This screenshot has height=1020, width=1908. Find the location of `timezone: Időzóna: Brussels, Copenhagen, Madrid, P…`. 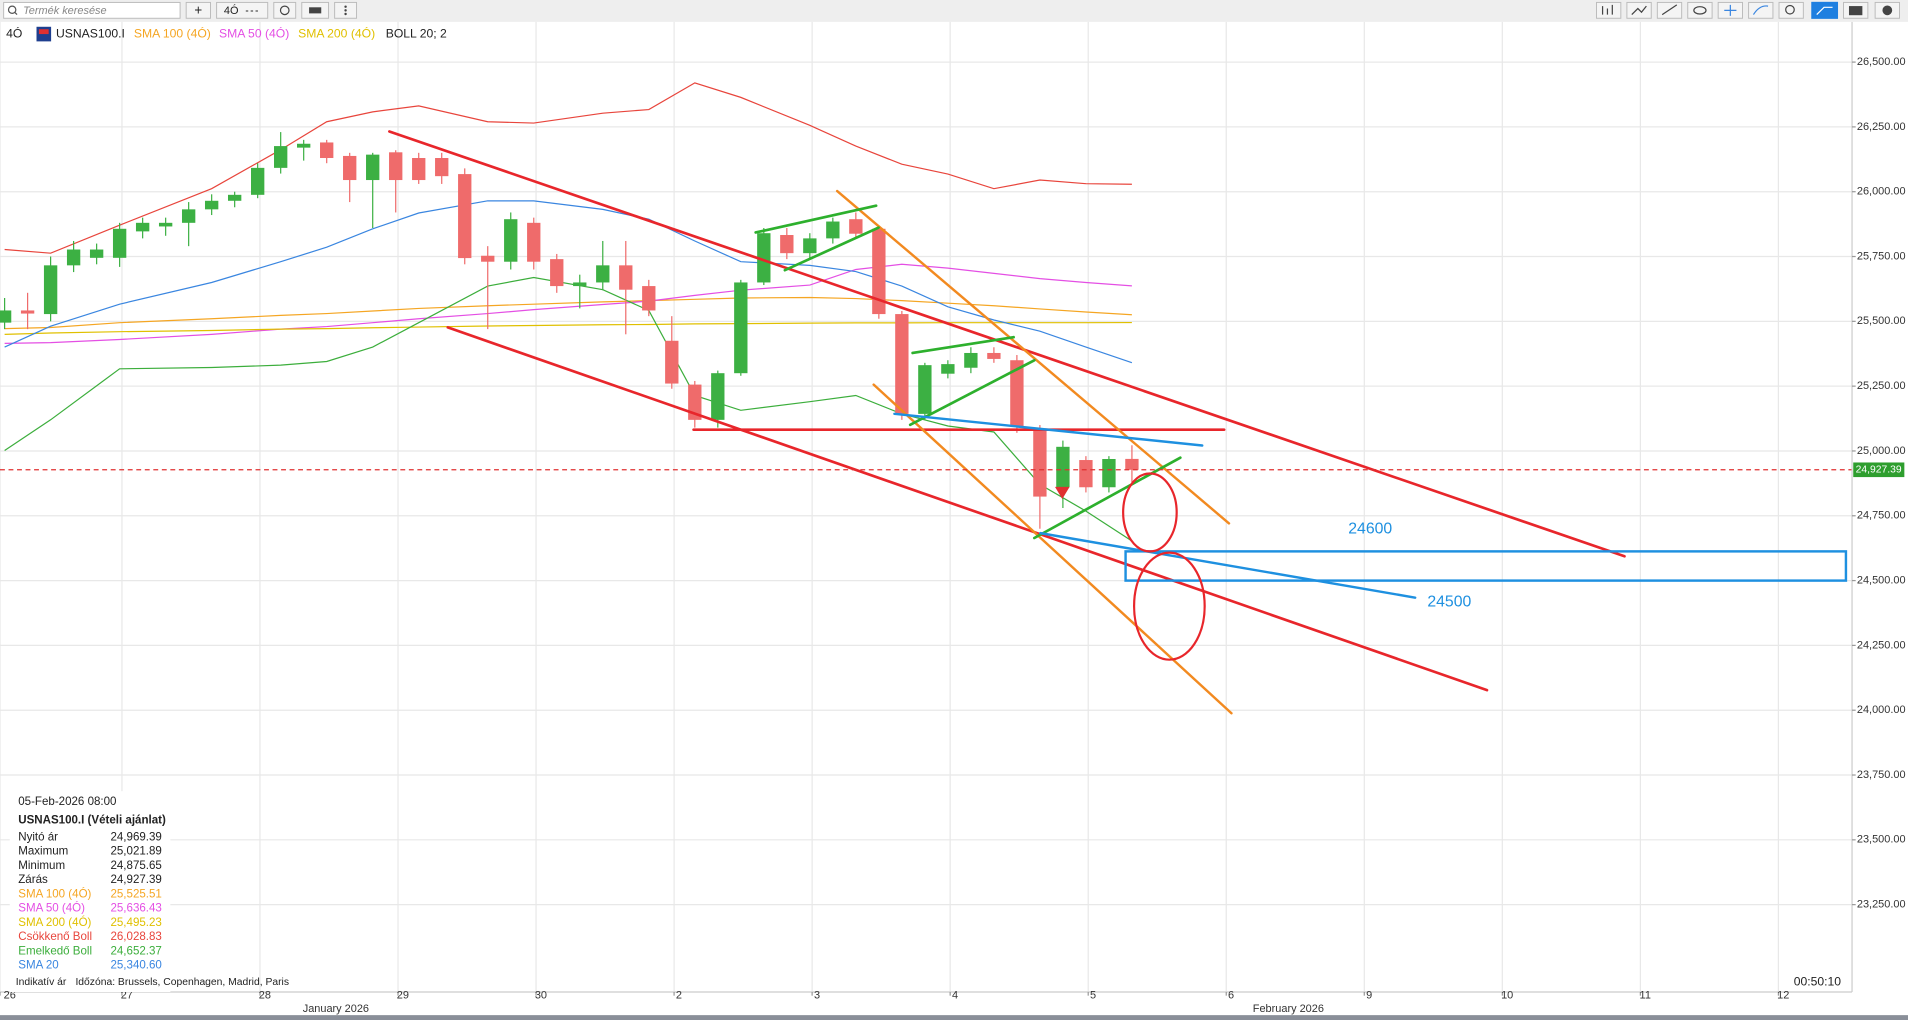

timezone: Időzóna: Brussels, Copenhagen, Madrid, P… is located at coordinates (182, 982).